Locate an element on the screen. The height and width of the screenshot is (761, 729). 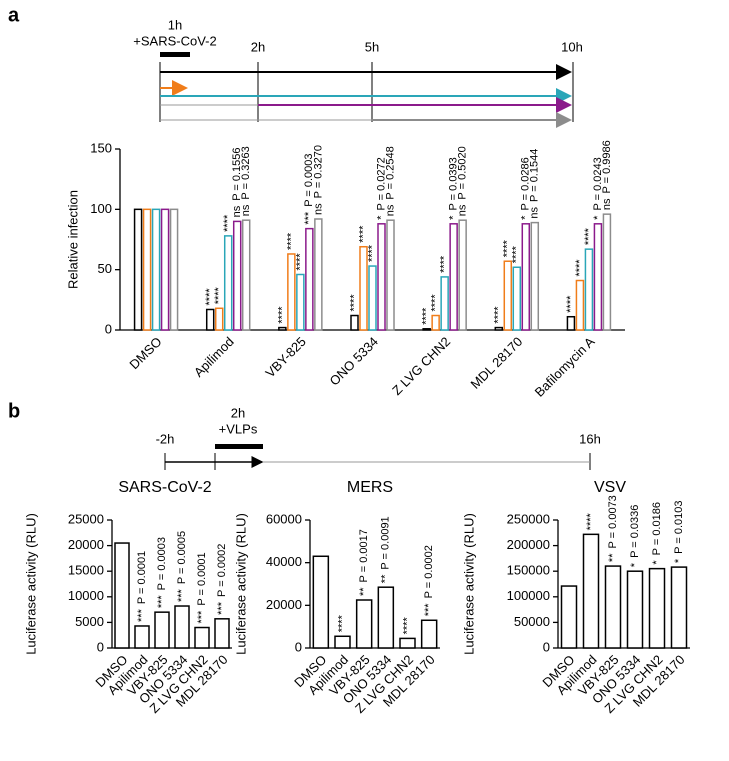
p-value: P = 0.1556 is located at coordinates (237, 173).